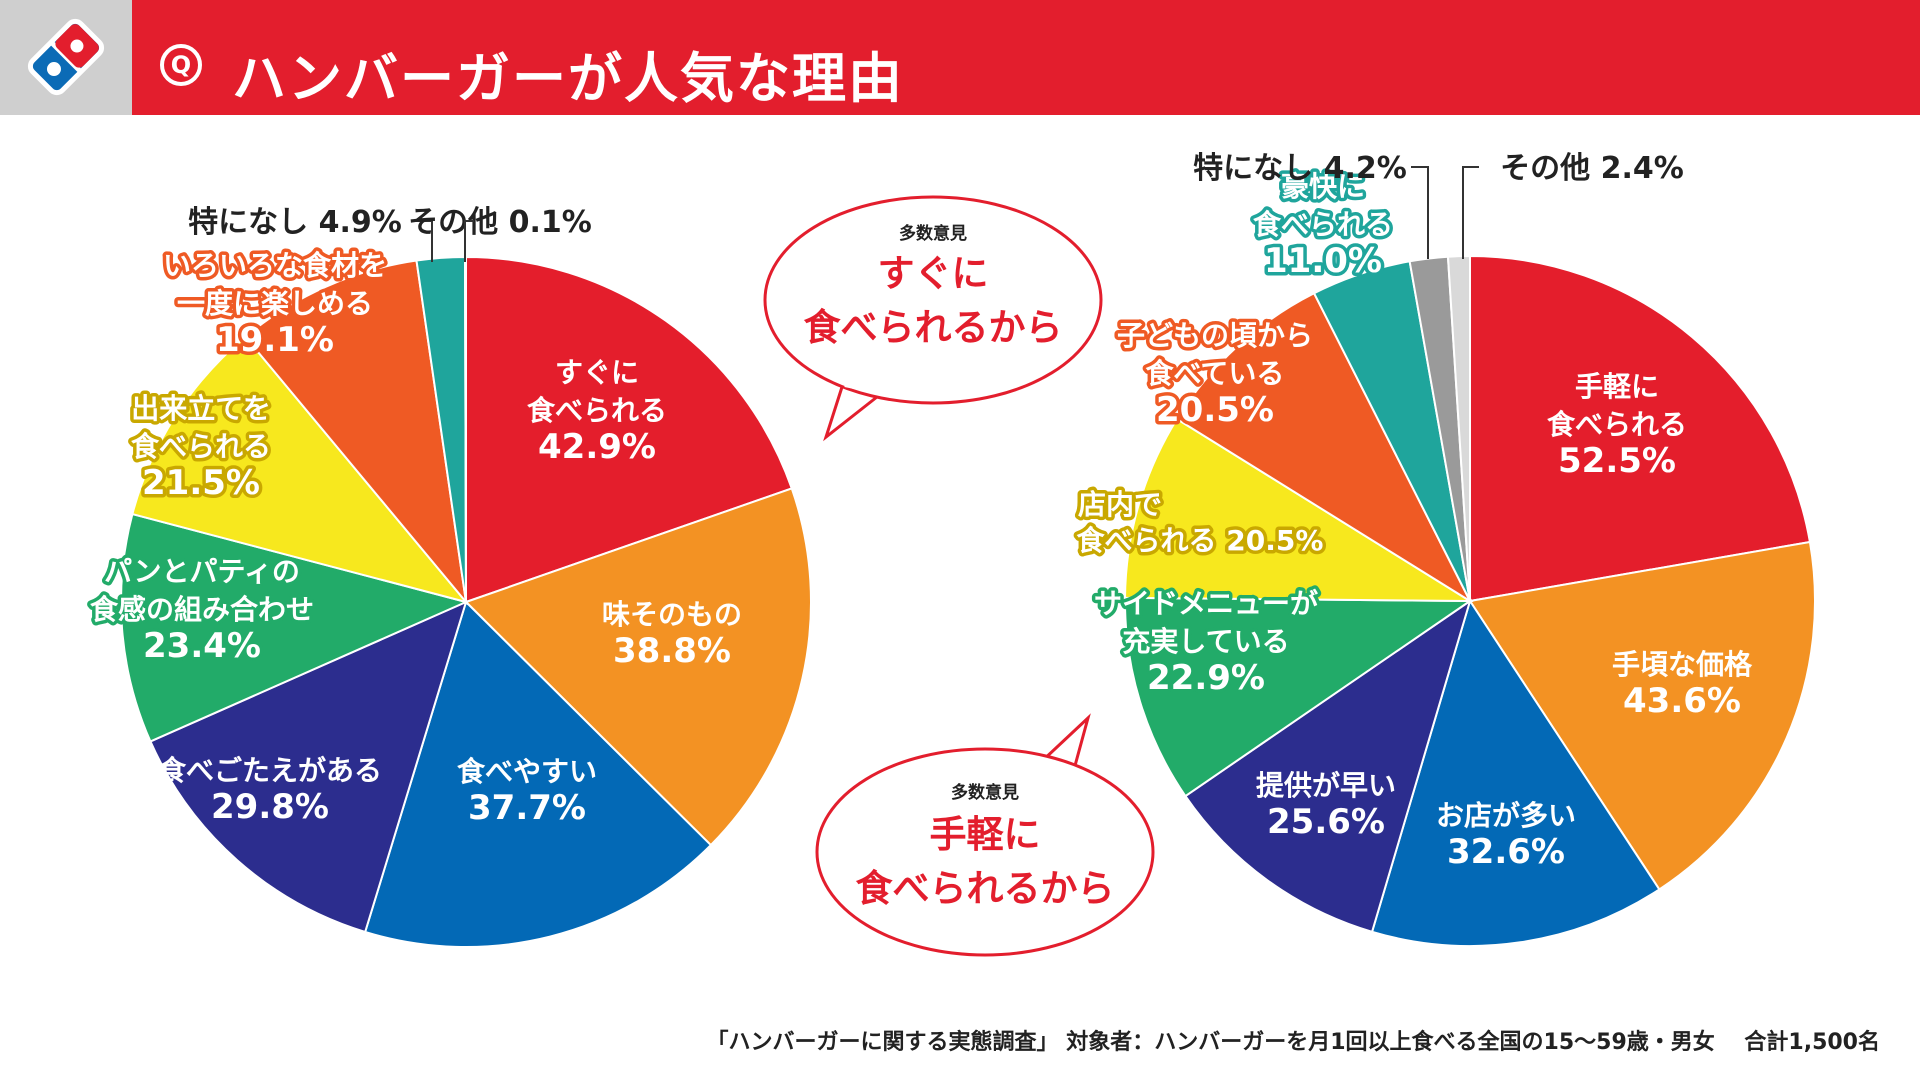 The height and width of the screenshot is (1080, 1920). I want to click on slice-label: 特になし 4.9%, so click(310, 233).